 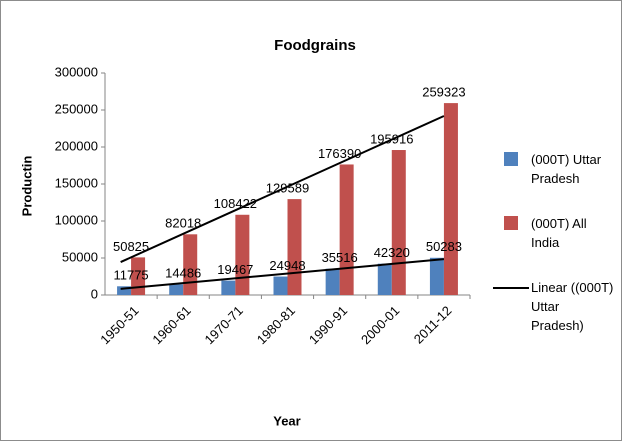 What do you see at coordinates (392, 252) in the screenshot?
I see `data-label: 42320` at bounding box center [392, 252].